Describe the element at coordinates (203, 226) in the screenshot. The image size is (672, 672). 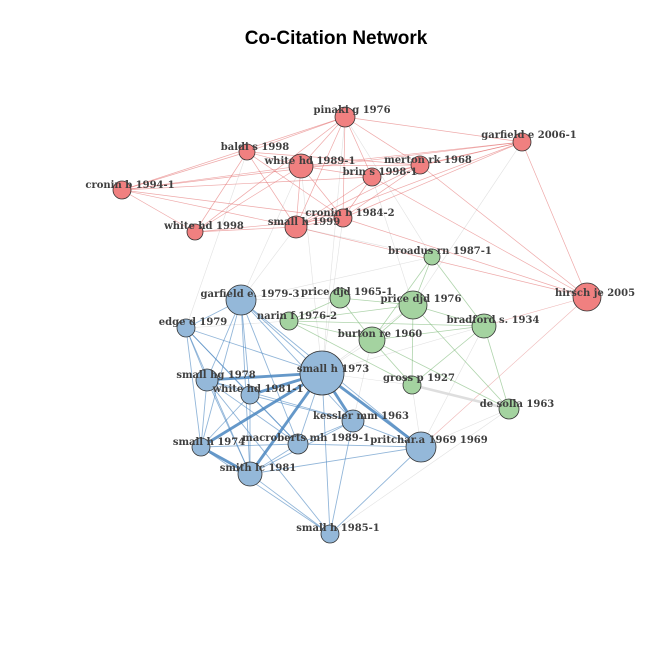
I see `node-label-whitehd1998: white hd 1998` at that location.